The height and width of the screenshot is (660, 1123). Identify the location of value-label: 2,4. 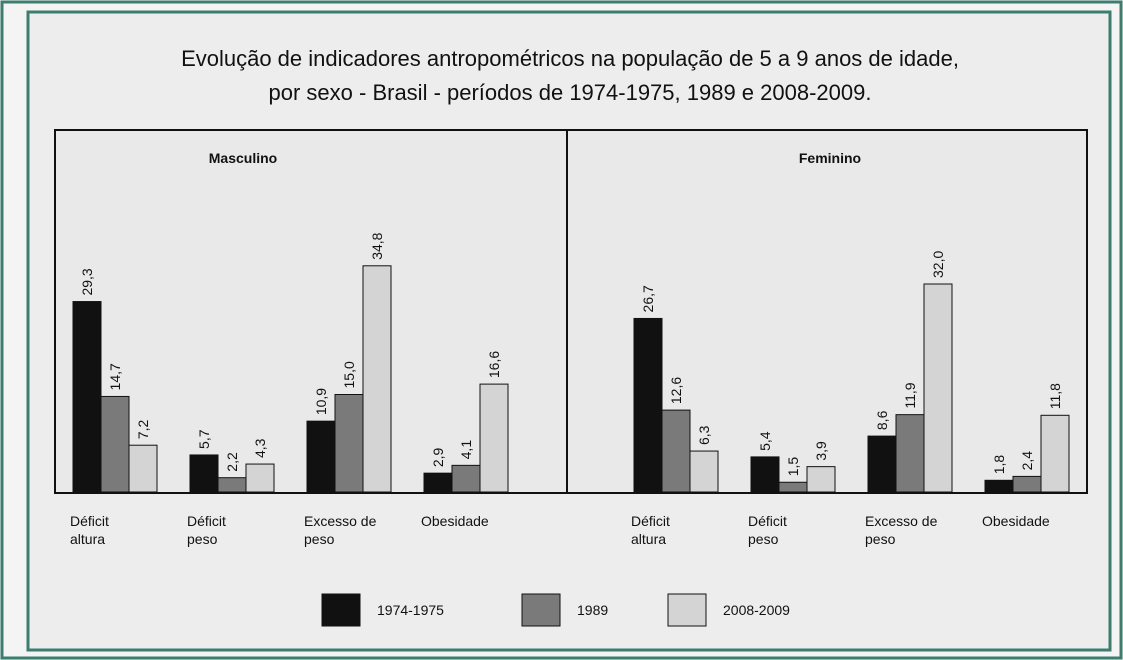
(1027, 461).